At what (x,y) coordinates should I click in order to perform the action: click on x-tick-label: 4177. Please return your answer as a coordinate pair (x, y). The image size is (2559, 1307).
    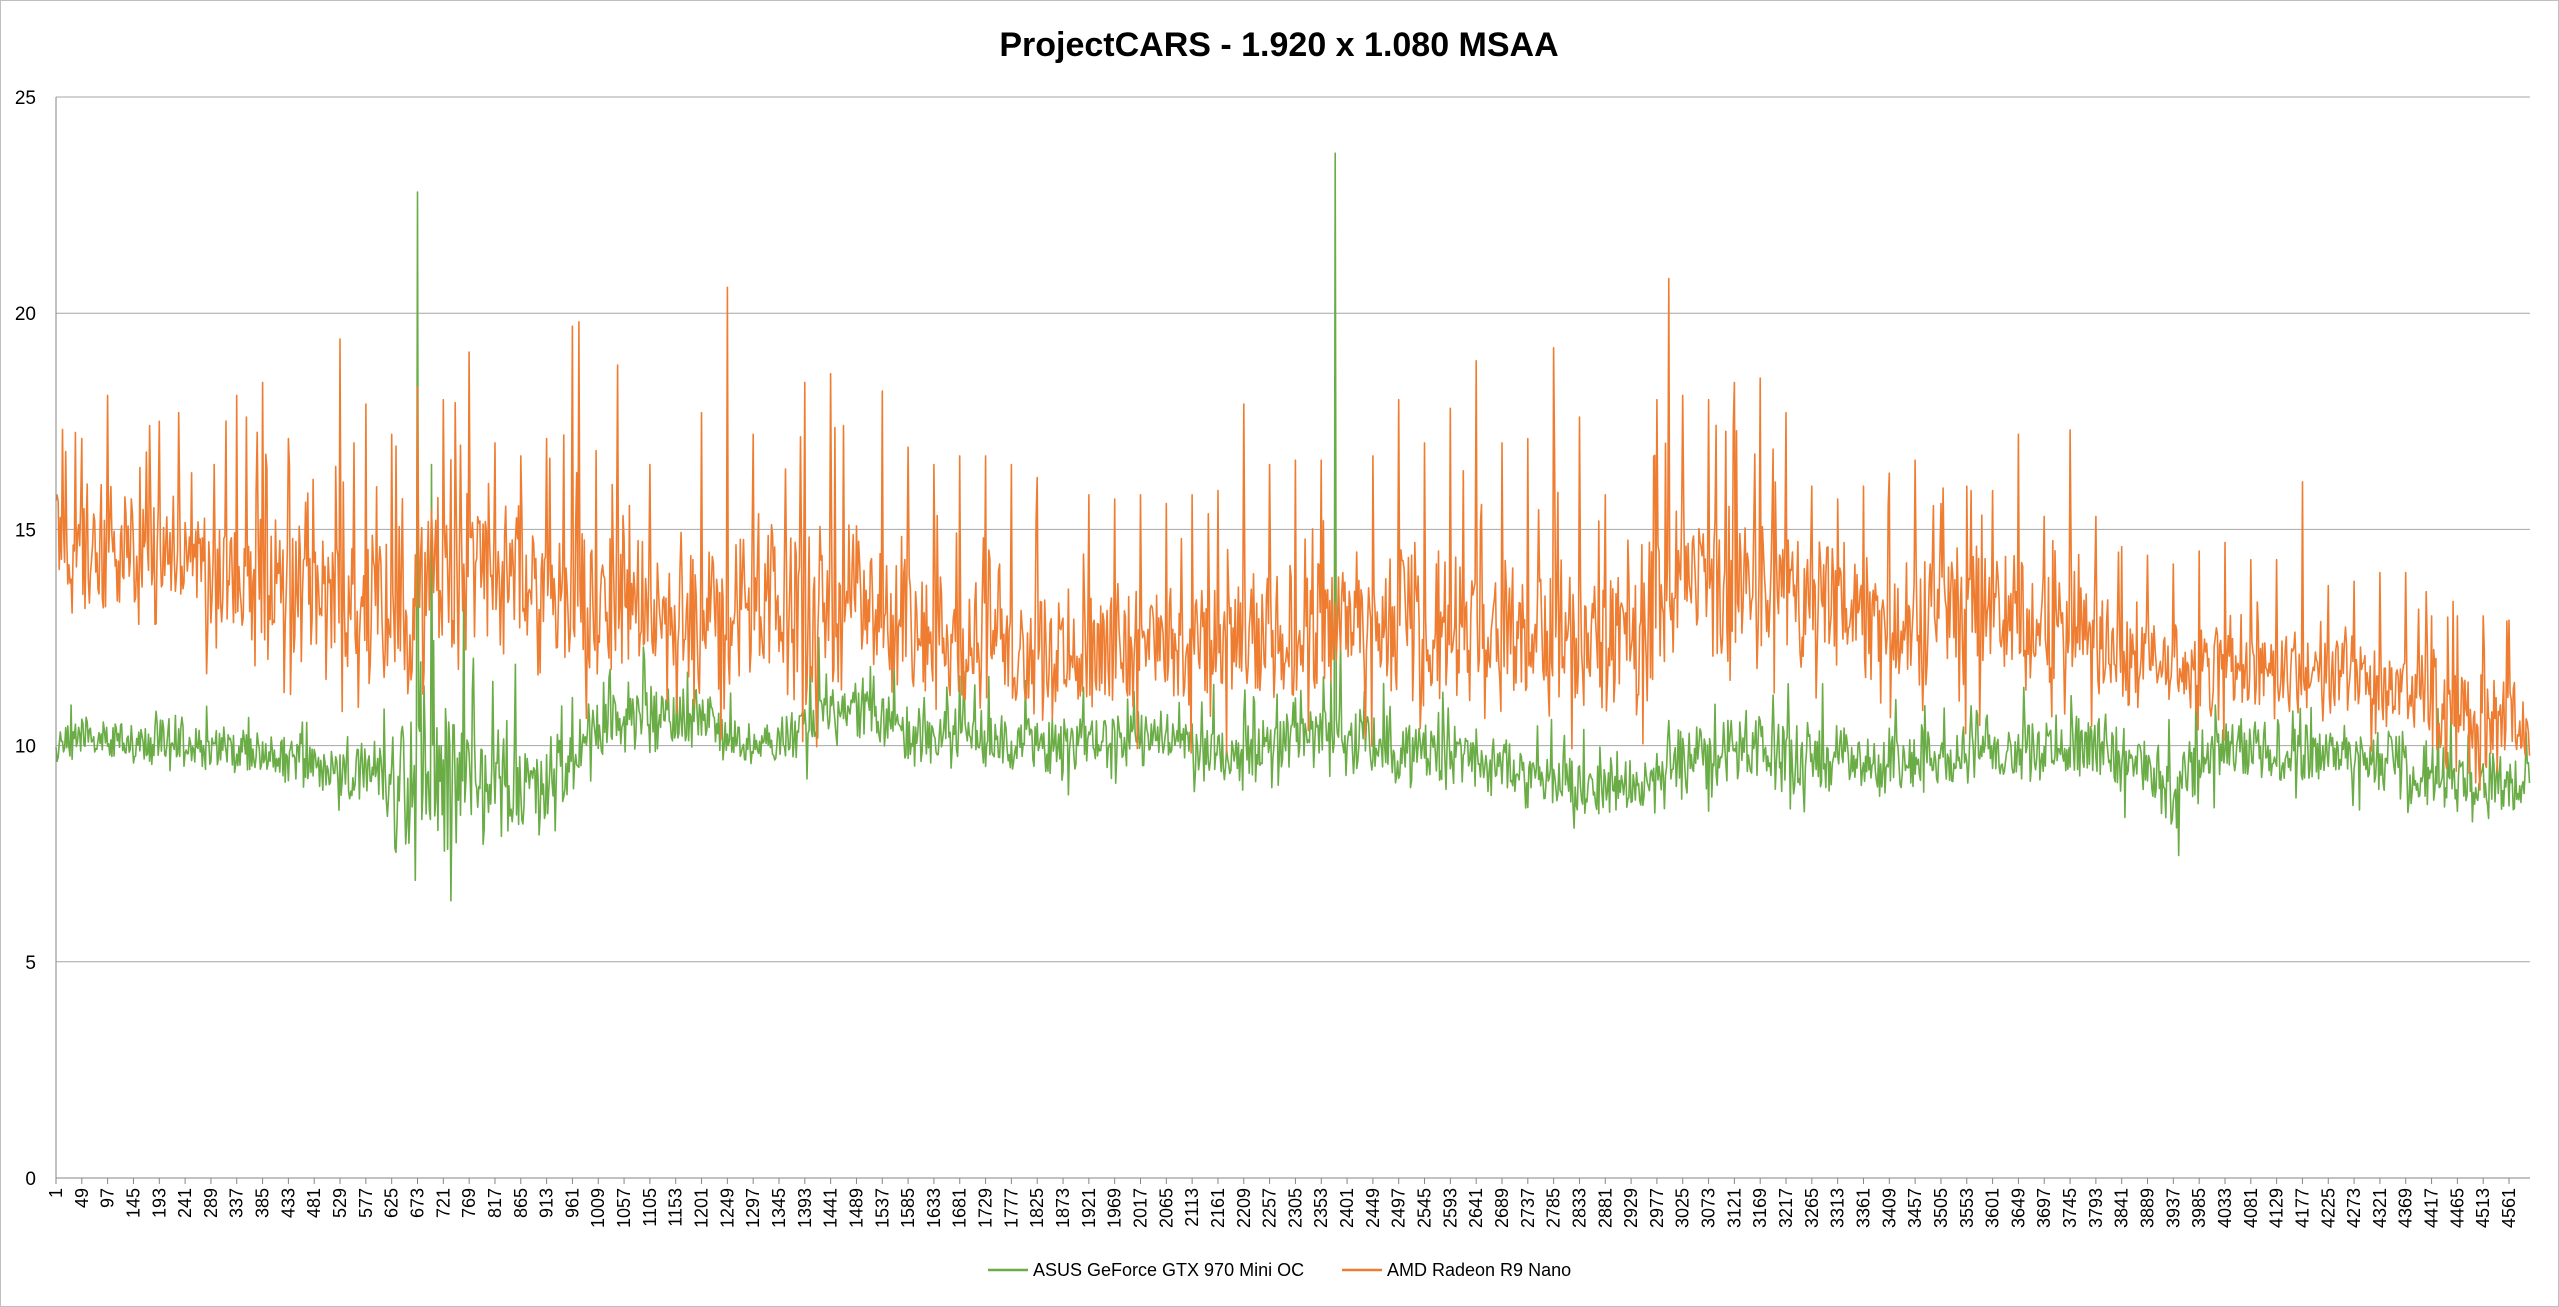
    Looking at the image, I should click on (2303, 1208).